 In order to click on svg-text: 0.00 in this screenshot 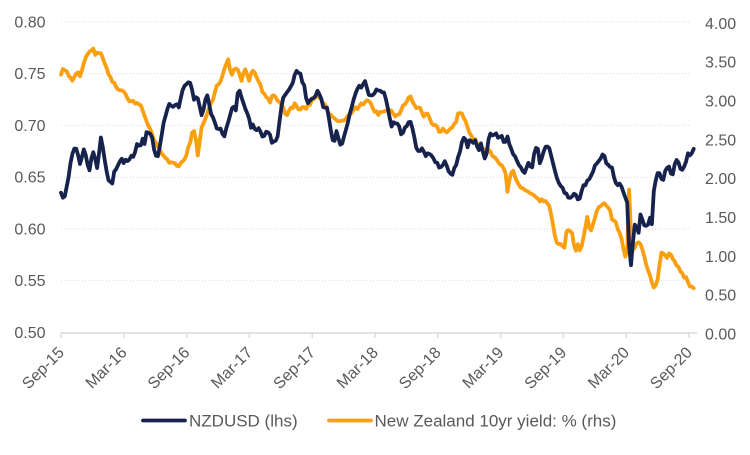, I will do `click(720, 335)`.